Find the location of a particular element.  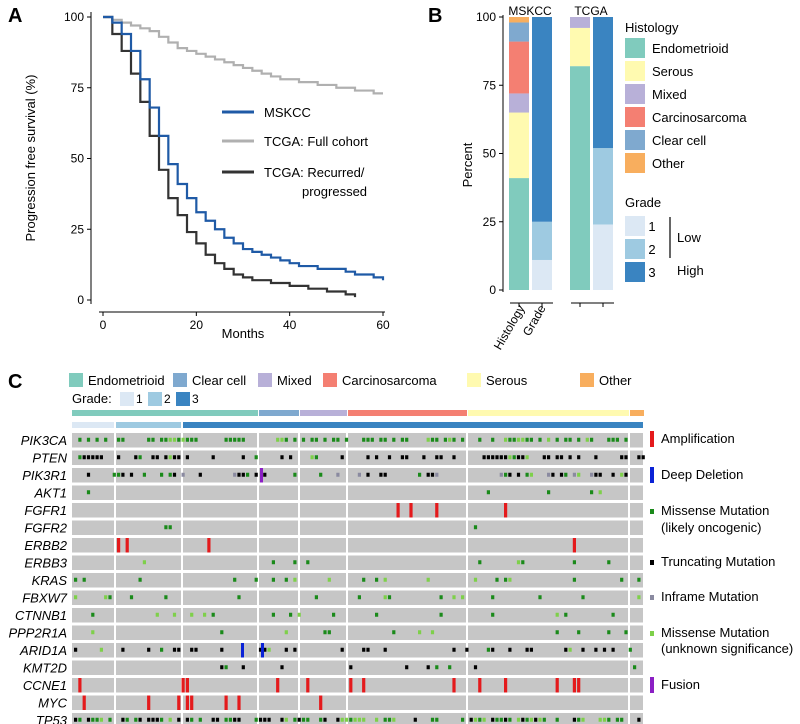

stack-segment-clear_cell is located at coordinates (519, 32).